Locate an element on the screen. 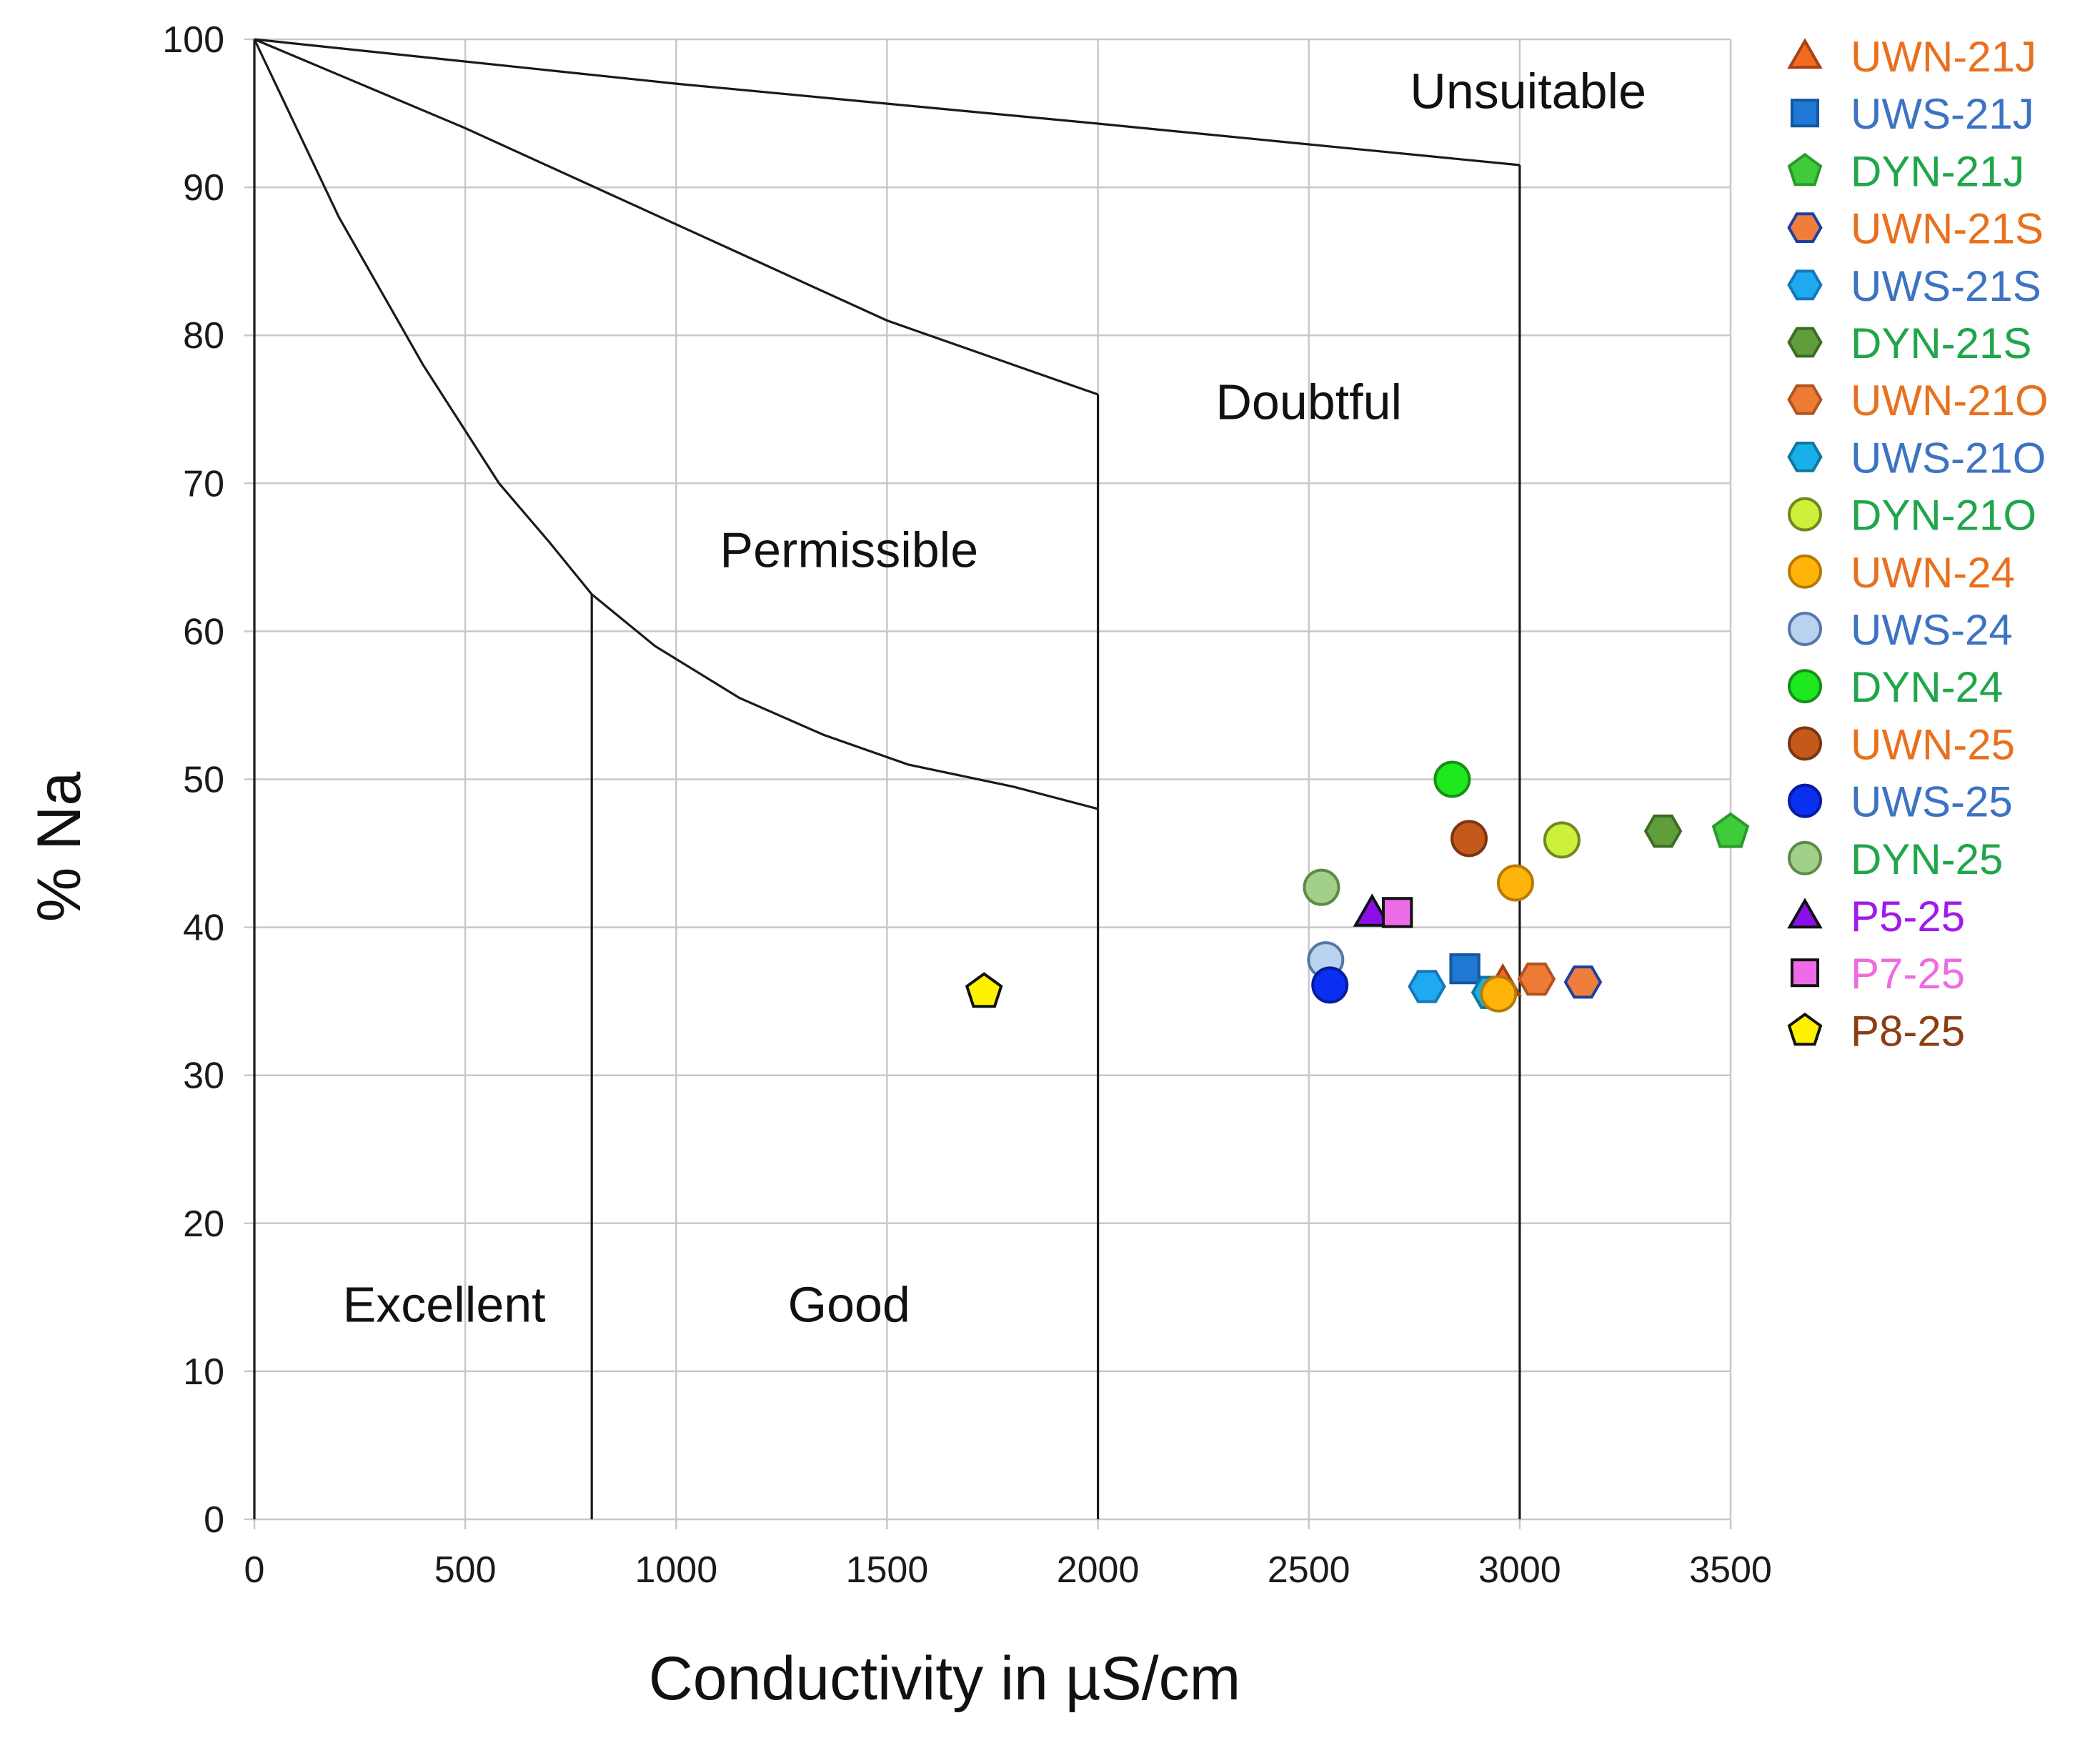 The height and width of the screenshot is (1748, 2100). zone-label-unsuitable: Unsuitable is located at coordinates (1528, 91).